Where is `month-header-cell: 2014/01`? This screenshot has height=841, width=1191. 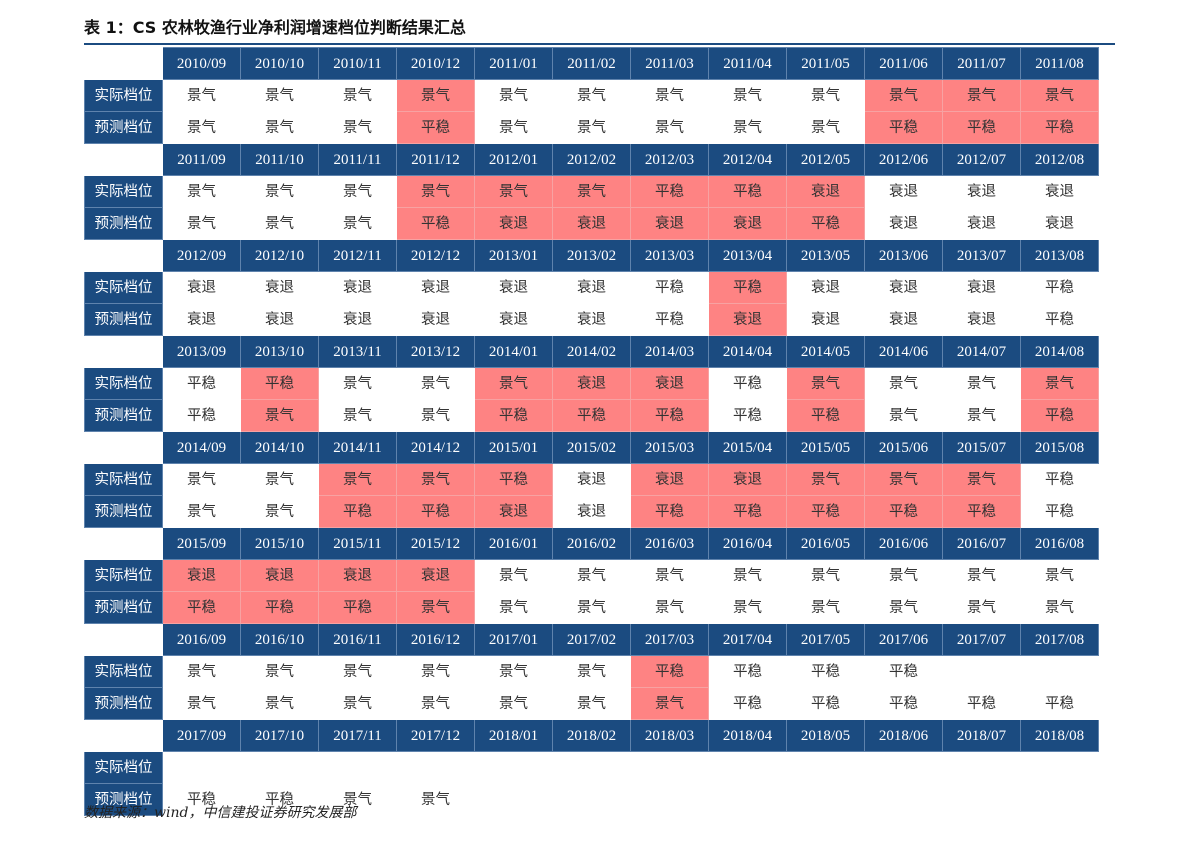 month-header-cell: 2014/01 is located at coordinates (513, 351).